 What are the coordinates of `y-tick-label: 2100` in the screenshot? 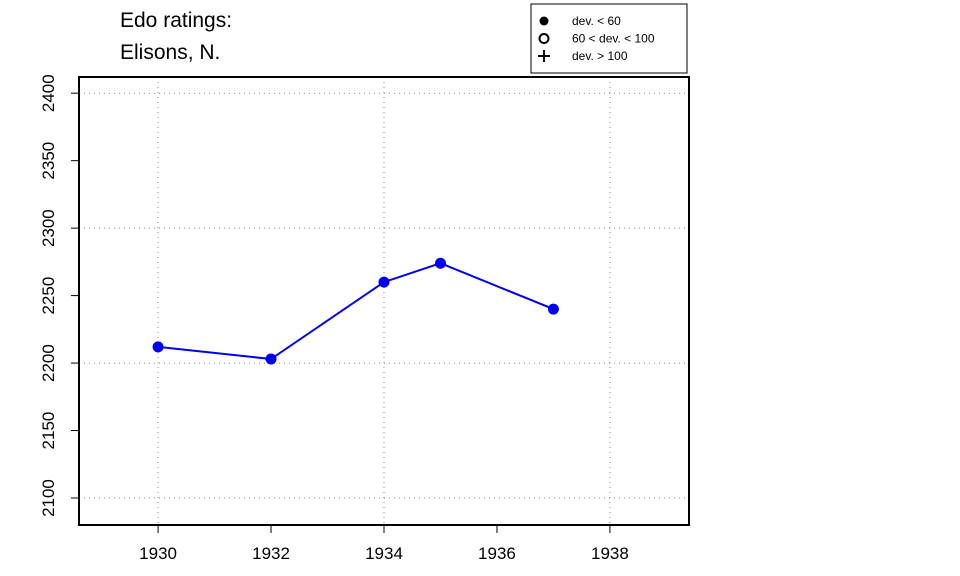 It's located at (48, 498).